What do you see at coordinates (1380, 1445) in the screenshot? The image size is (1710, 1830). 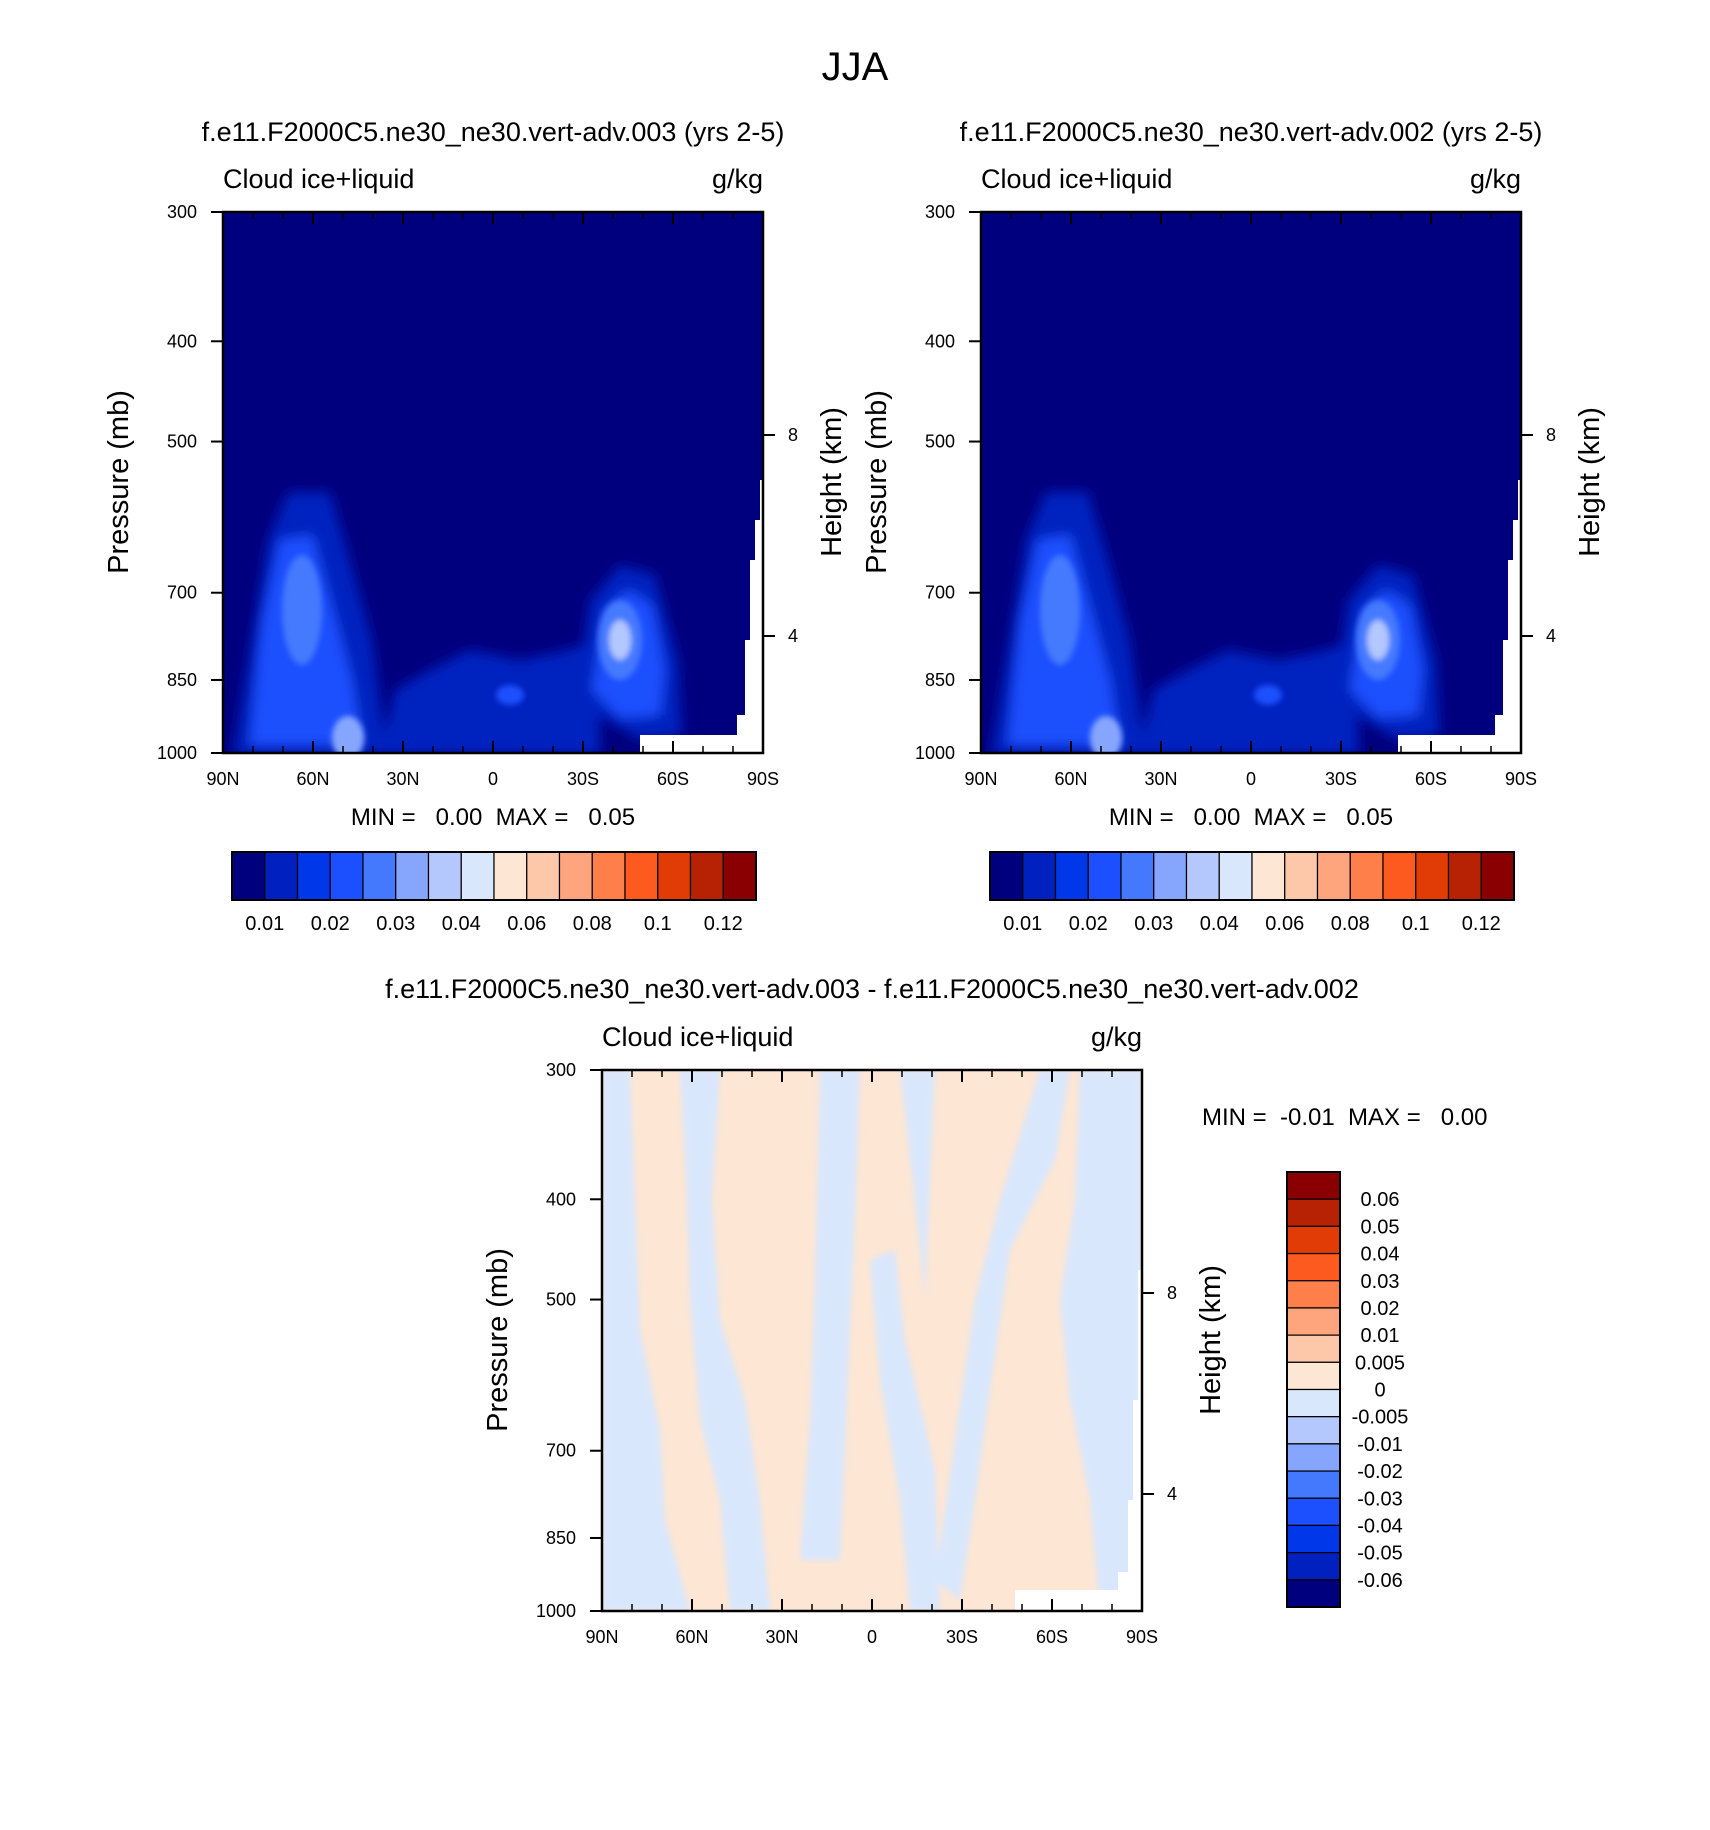 I see `colorbar-label: -0.01` at bounding box center [1380, 1445].